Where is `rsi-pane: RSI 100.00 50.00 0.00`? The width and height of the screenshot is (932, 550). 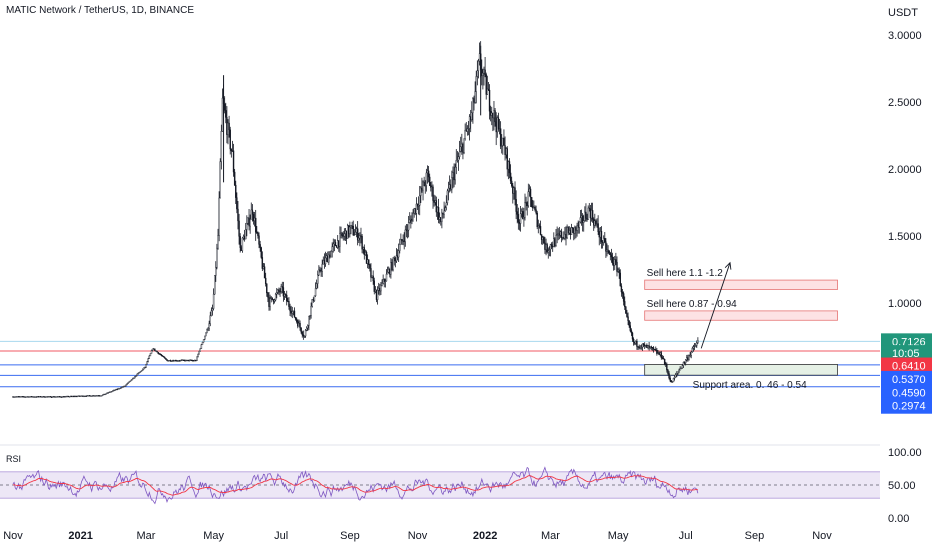
rsi-pane: RSI 100.00 50.00 0.00 is located at coordinates (461, 486).